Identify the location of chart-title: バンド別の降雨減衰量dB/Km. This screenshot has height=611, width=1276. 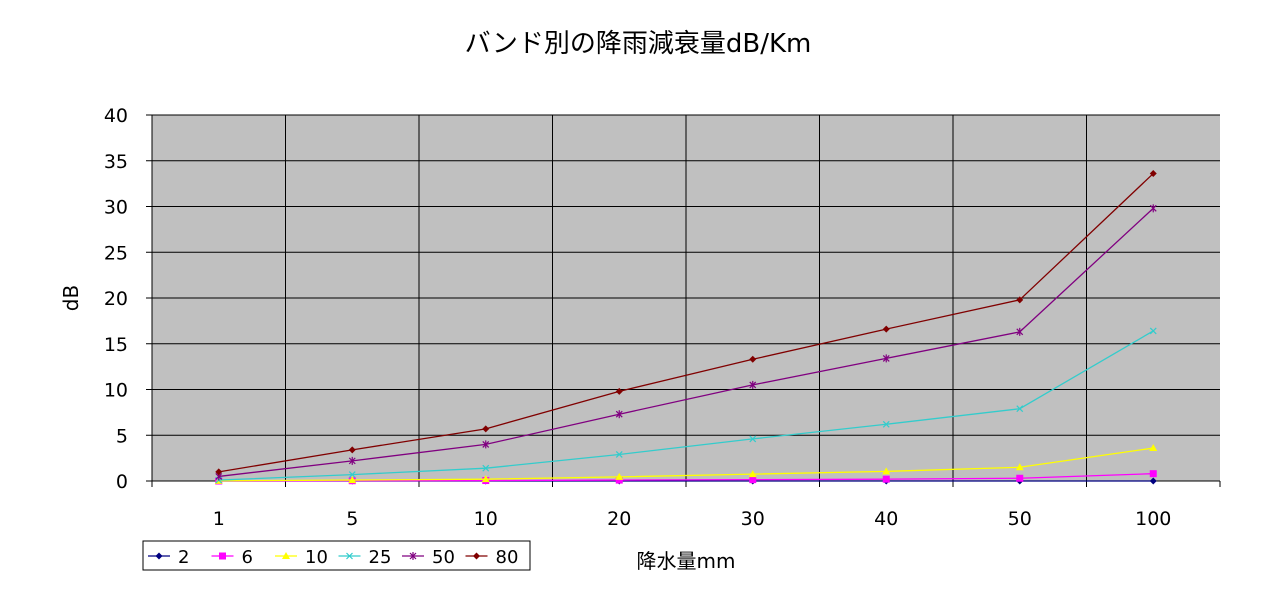
(638, 44).